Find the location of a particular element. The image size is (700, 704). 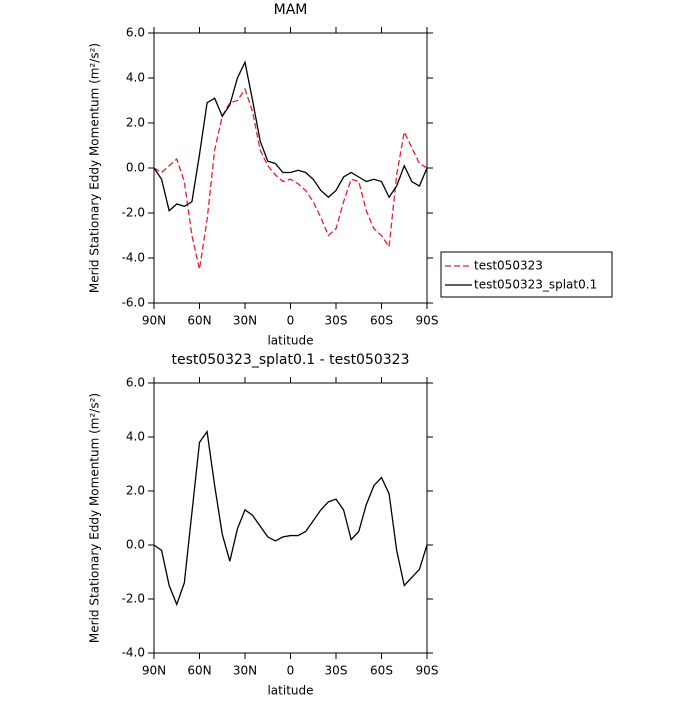

legend-label: test050323_splat0.1 is located at coordinates (535, 285).